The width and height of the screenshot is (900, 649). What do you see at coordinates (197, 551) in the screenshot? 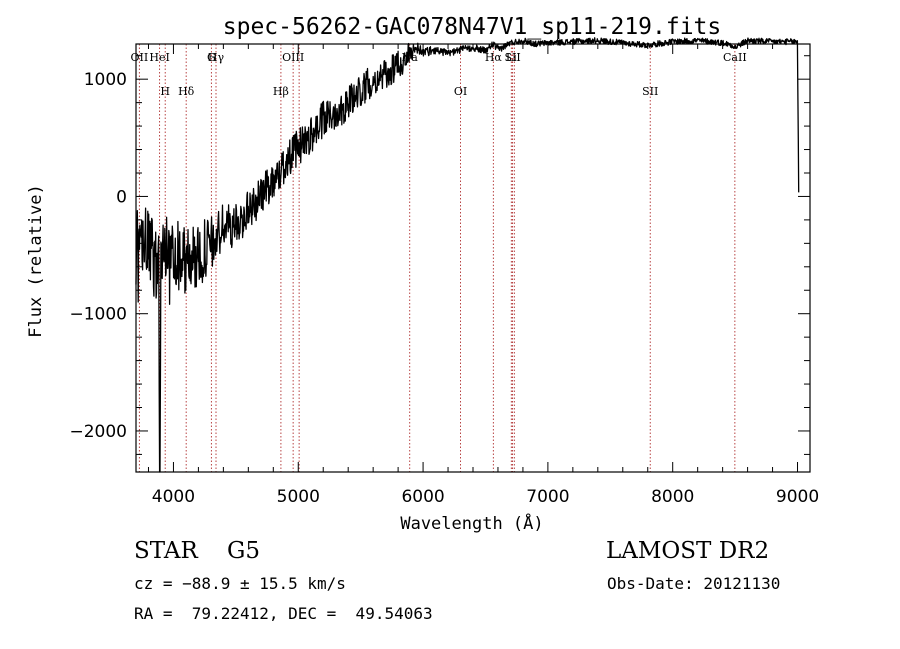
I see `object-class: STAR G5` at bounding box center [197, 551].